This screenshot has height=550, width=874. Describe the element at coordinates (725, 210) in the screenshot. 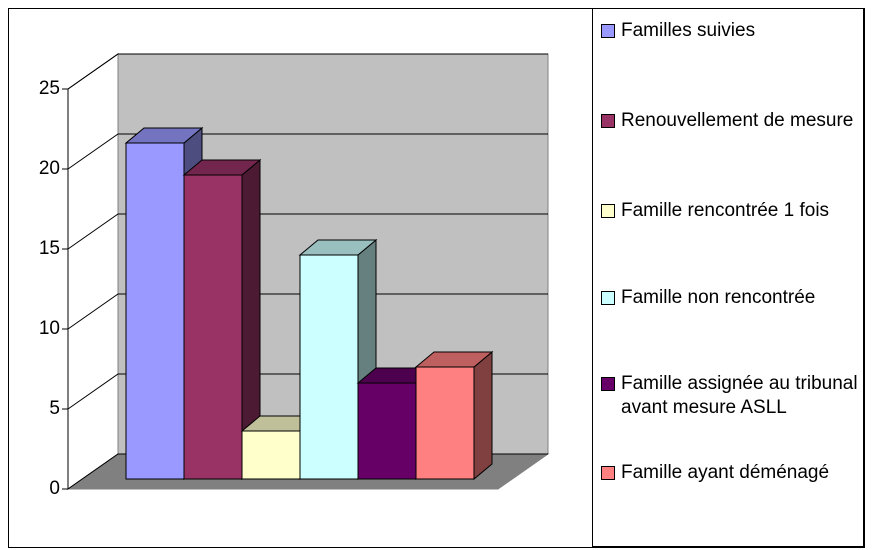

I see `legend-label: Famille rencontrée 1 fois` at that location.